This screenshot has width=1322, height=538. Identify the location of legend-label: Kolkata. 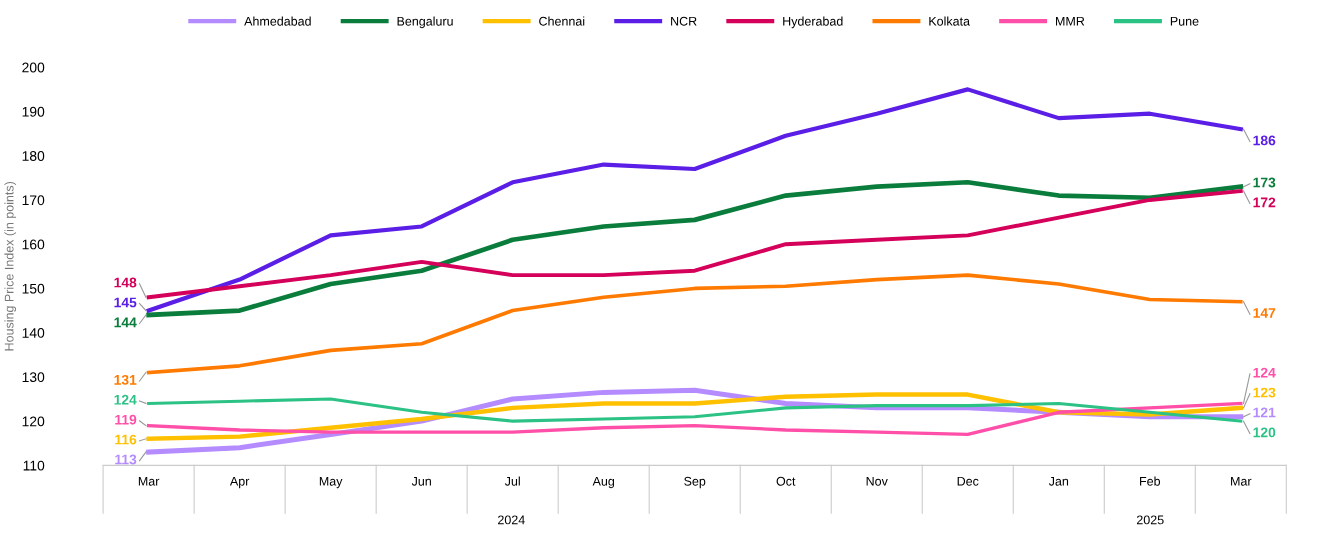
(949, 21).